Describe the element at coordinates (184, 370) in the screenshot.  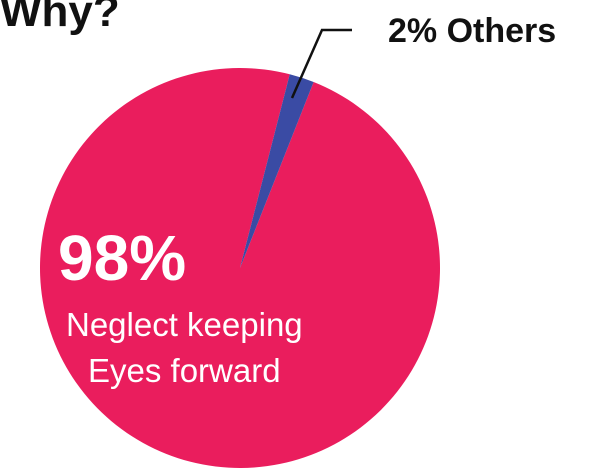
I see `slice-label-main-line2: Eyes forward` at that location.